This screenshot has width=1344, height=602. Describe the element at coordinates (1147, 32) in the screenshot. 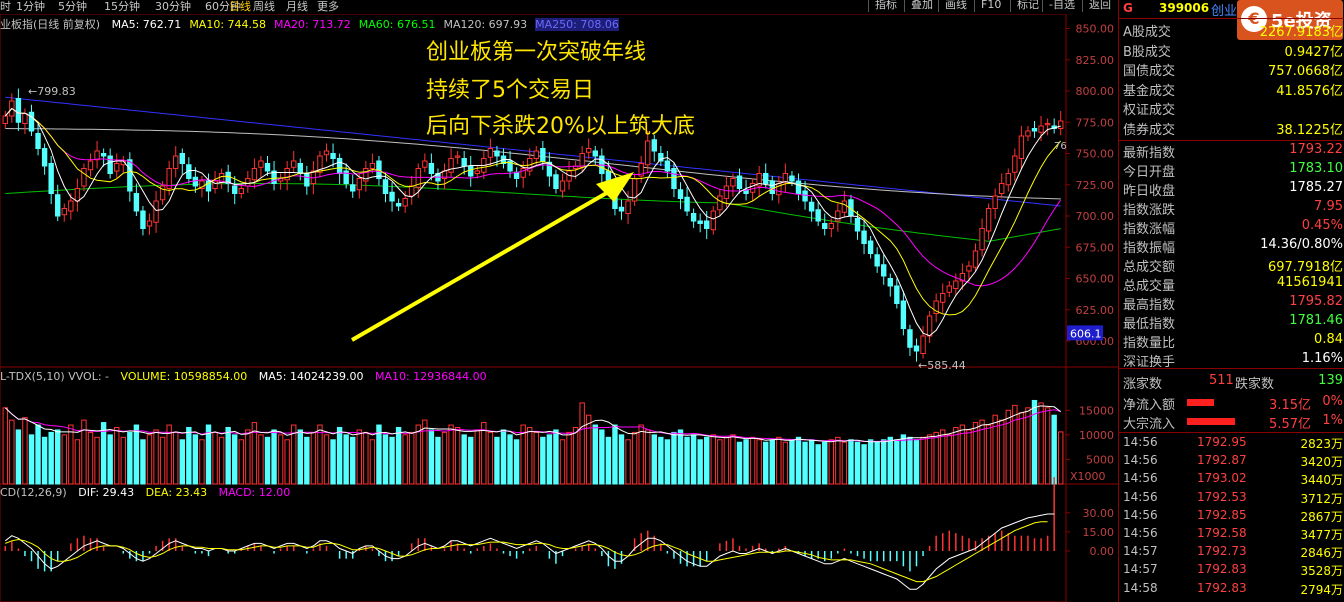

I see `stat-row-label: A股成交` at that location.